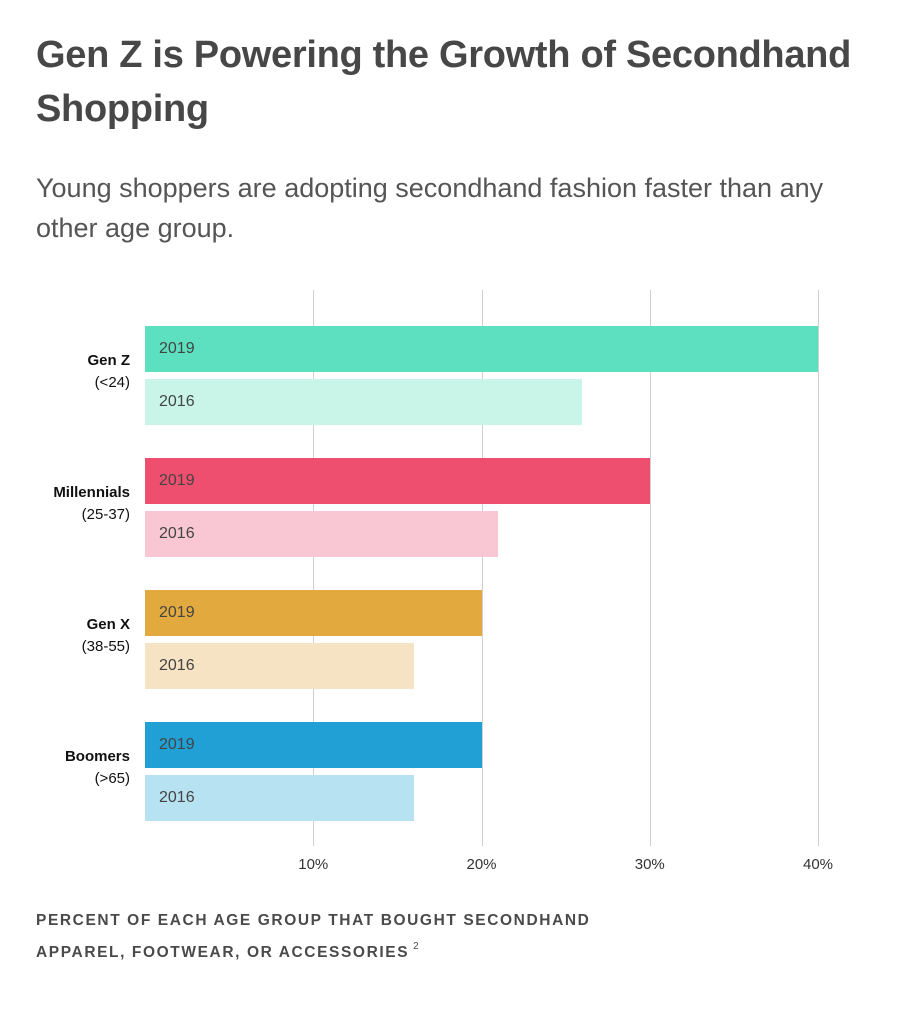 This screenshot has height=1024, width=910. What do you see at coordinates (106, 636) in the screenshot?
I see `category-label: Gen X (38-55)` at bounding box center [106, 636].